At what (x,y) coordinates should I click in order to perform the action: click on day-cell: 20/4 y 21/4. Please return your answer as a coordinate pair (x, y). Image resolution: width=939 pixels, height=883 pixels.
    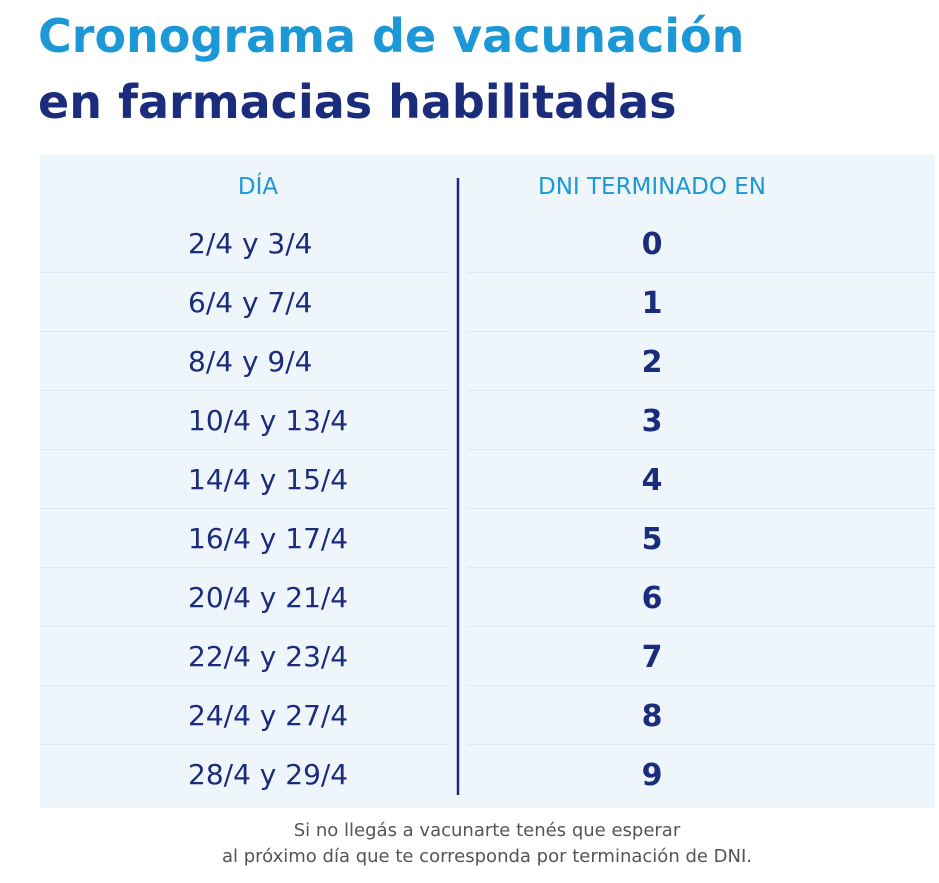
    Looking at the image, I should click on (268, 597).